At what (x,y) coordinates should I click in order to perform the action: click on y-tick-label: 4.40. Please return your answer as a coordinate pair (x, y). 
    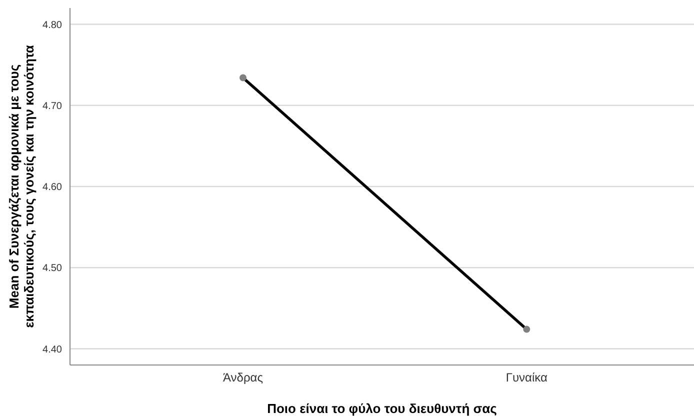
    Looking at the image, I should click on (52, 350).